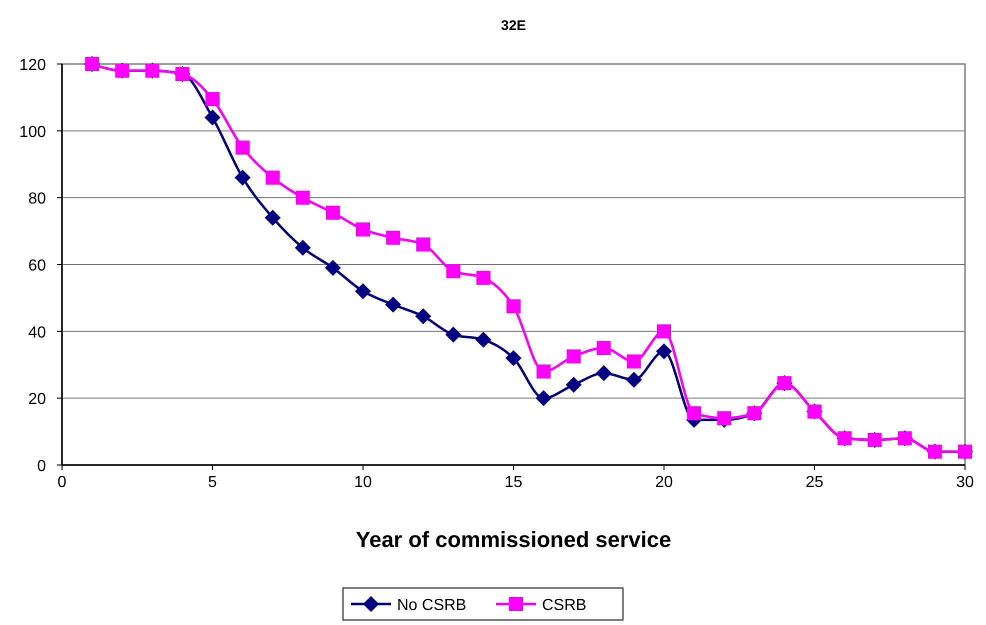  Describe the element at coordinates (37, 399) in the screenshot. I see `y-tick-label: 20` at that location.